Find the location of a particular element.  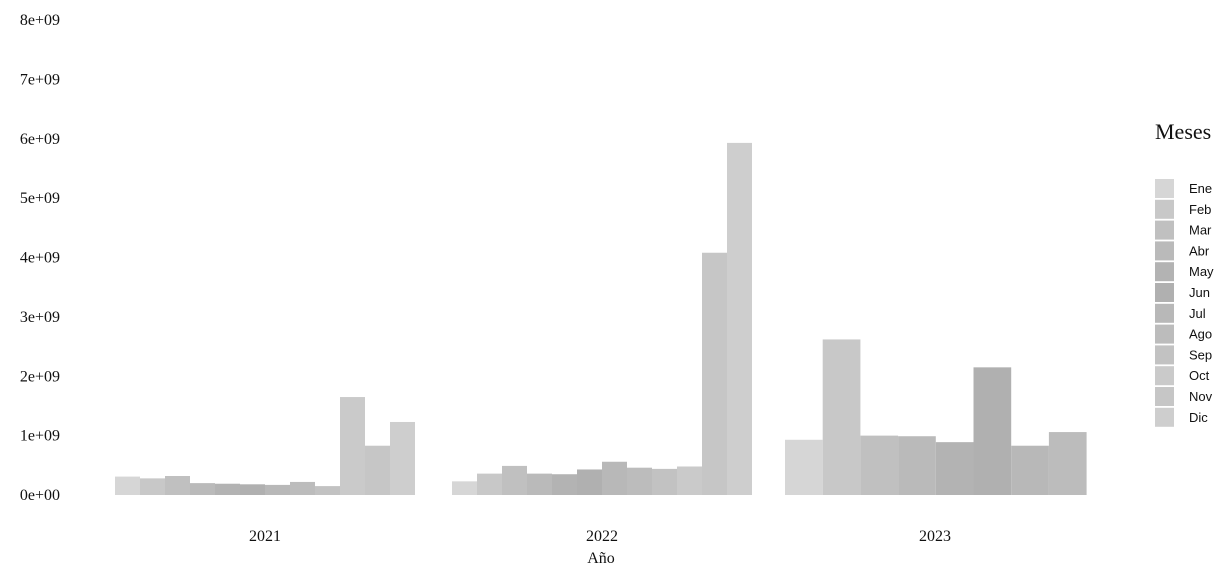

bar-2021-oct is located at coordinates (352, 446).